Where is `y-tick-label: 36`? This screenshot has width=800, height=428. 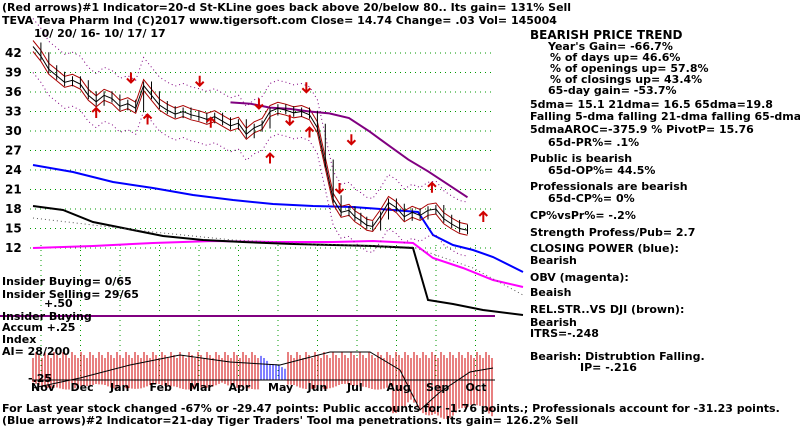
y-tick-label: 36 is located at coordinates (13, 92).